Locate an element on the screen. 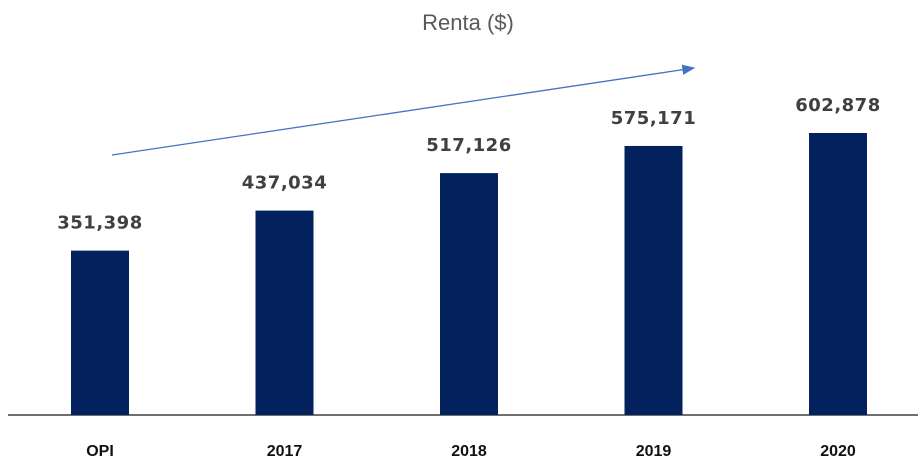  value-label: 351,398 is located at coordinates (99, 223).